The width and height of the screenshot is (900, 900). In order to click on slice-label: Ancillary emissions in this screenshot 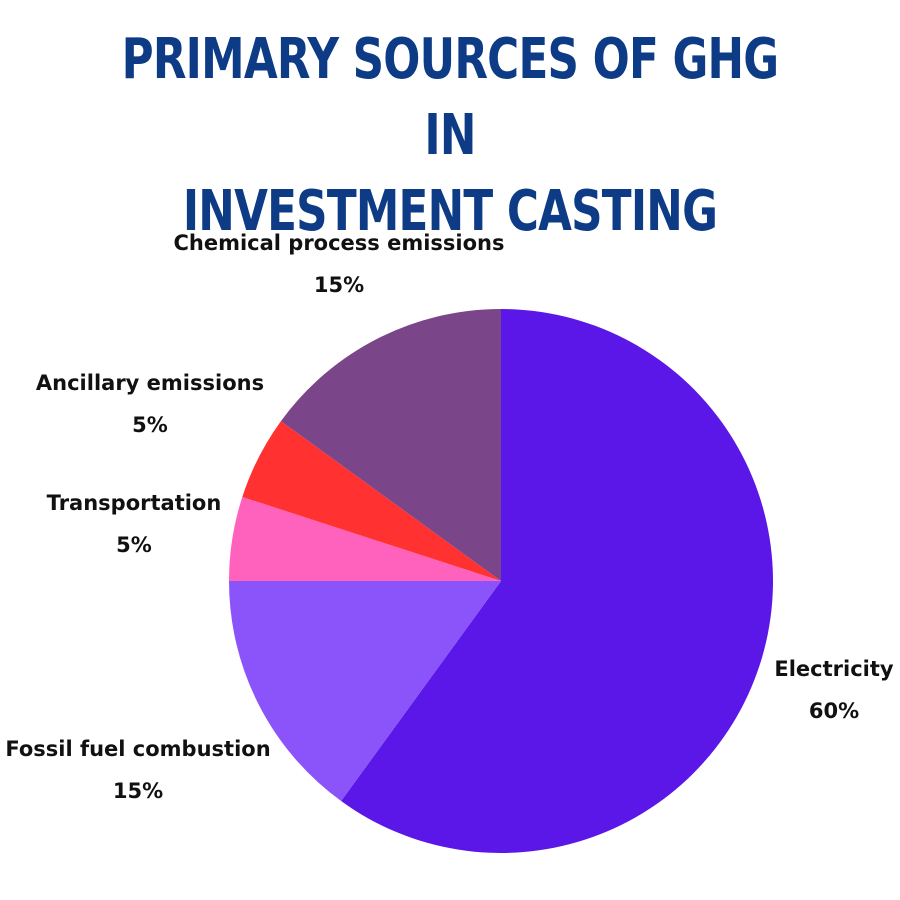, I will do `click(150, 383)`.